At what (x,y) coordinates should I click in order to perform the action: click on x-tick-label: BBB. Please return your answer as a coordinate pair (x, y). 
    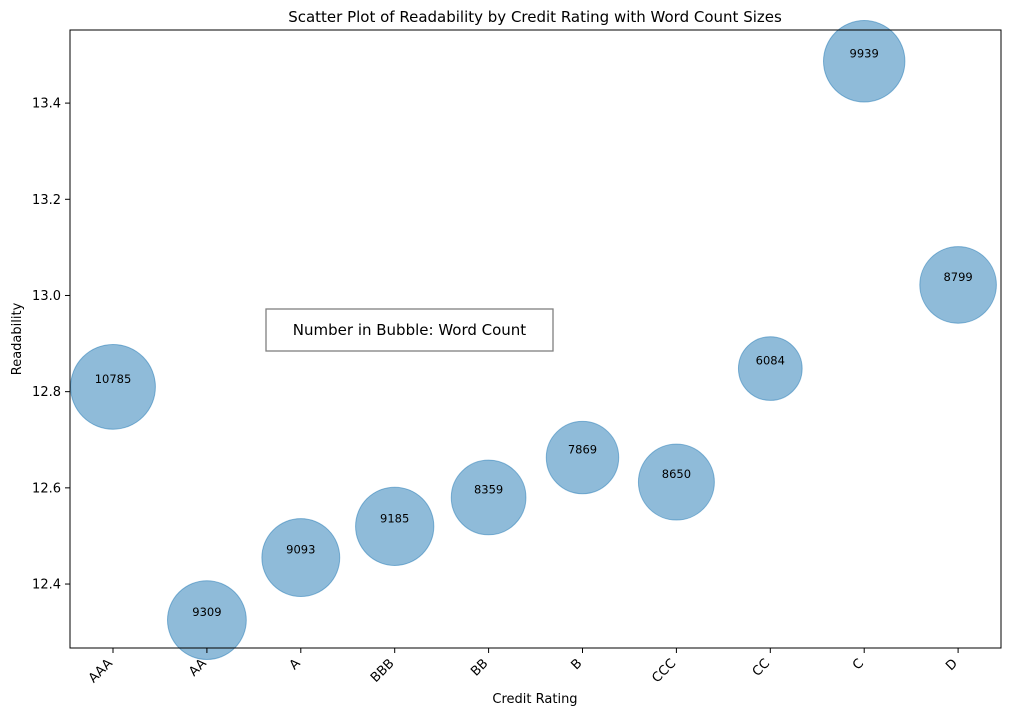
    Looking at the image, I should click on (383, 671).